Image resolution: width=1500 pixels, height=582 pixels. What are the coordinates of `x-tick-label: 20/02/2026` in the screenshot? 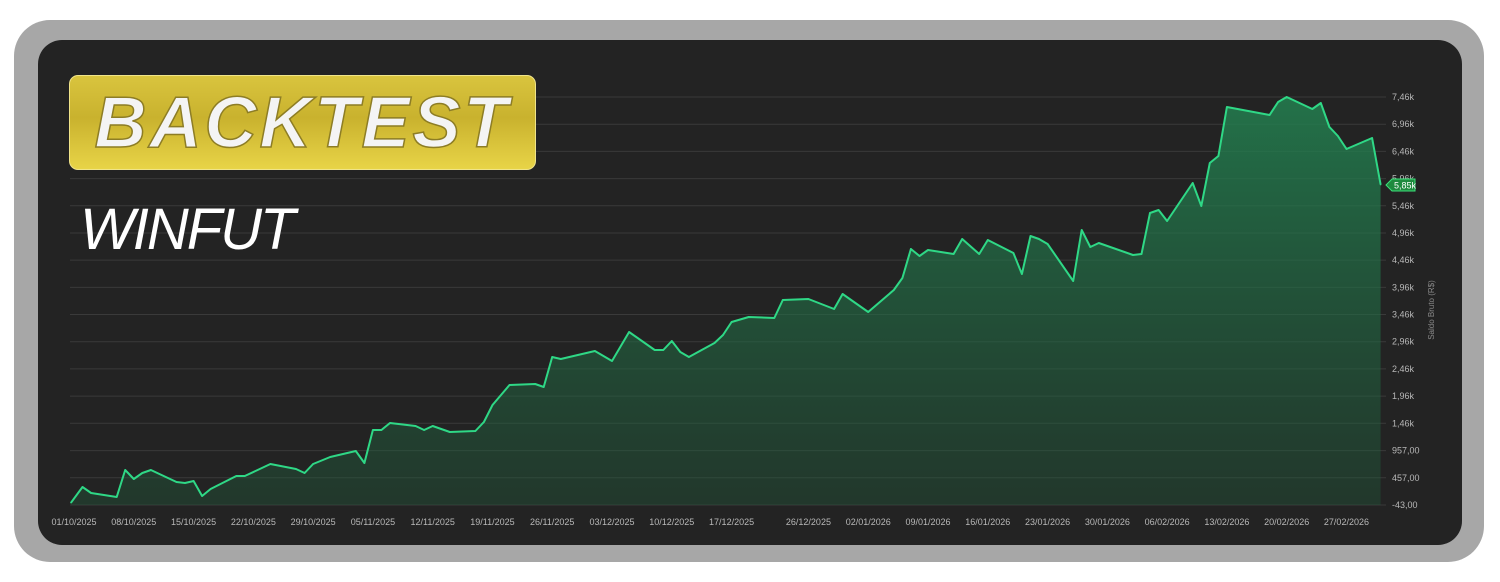 It's located at (1286, 522).